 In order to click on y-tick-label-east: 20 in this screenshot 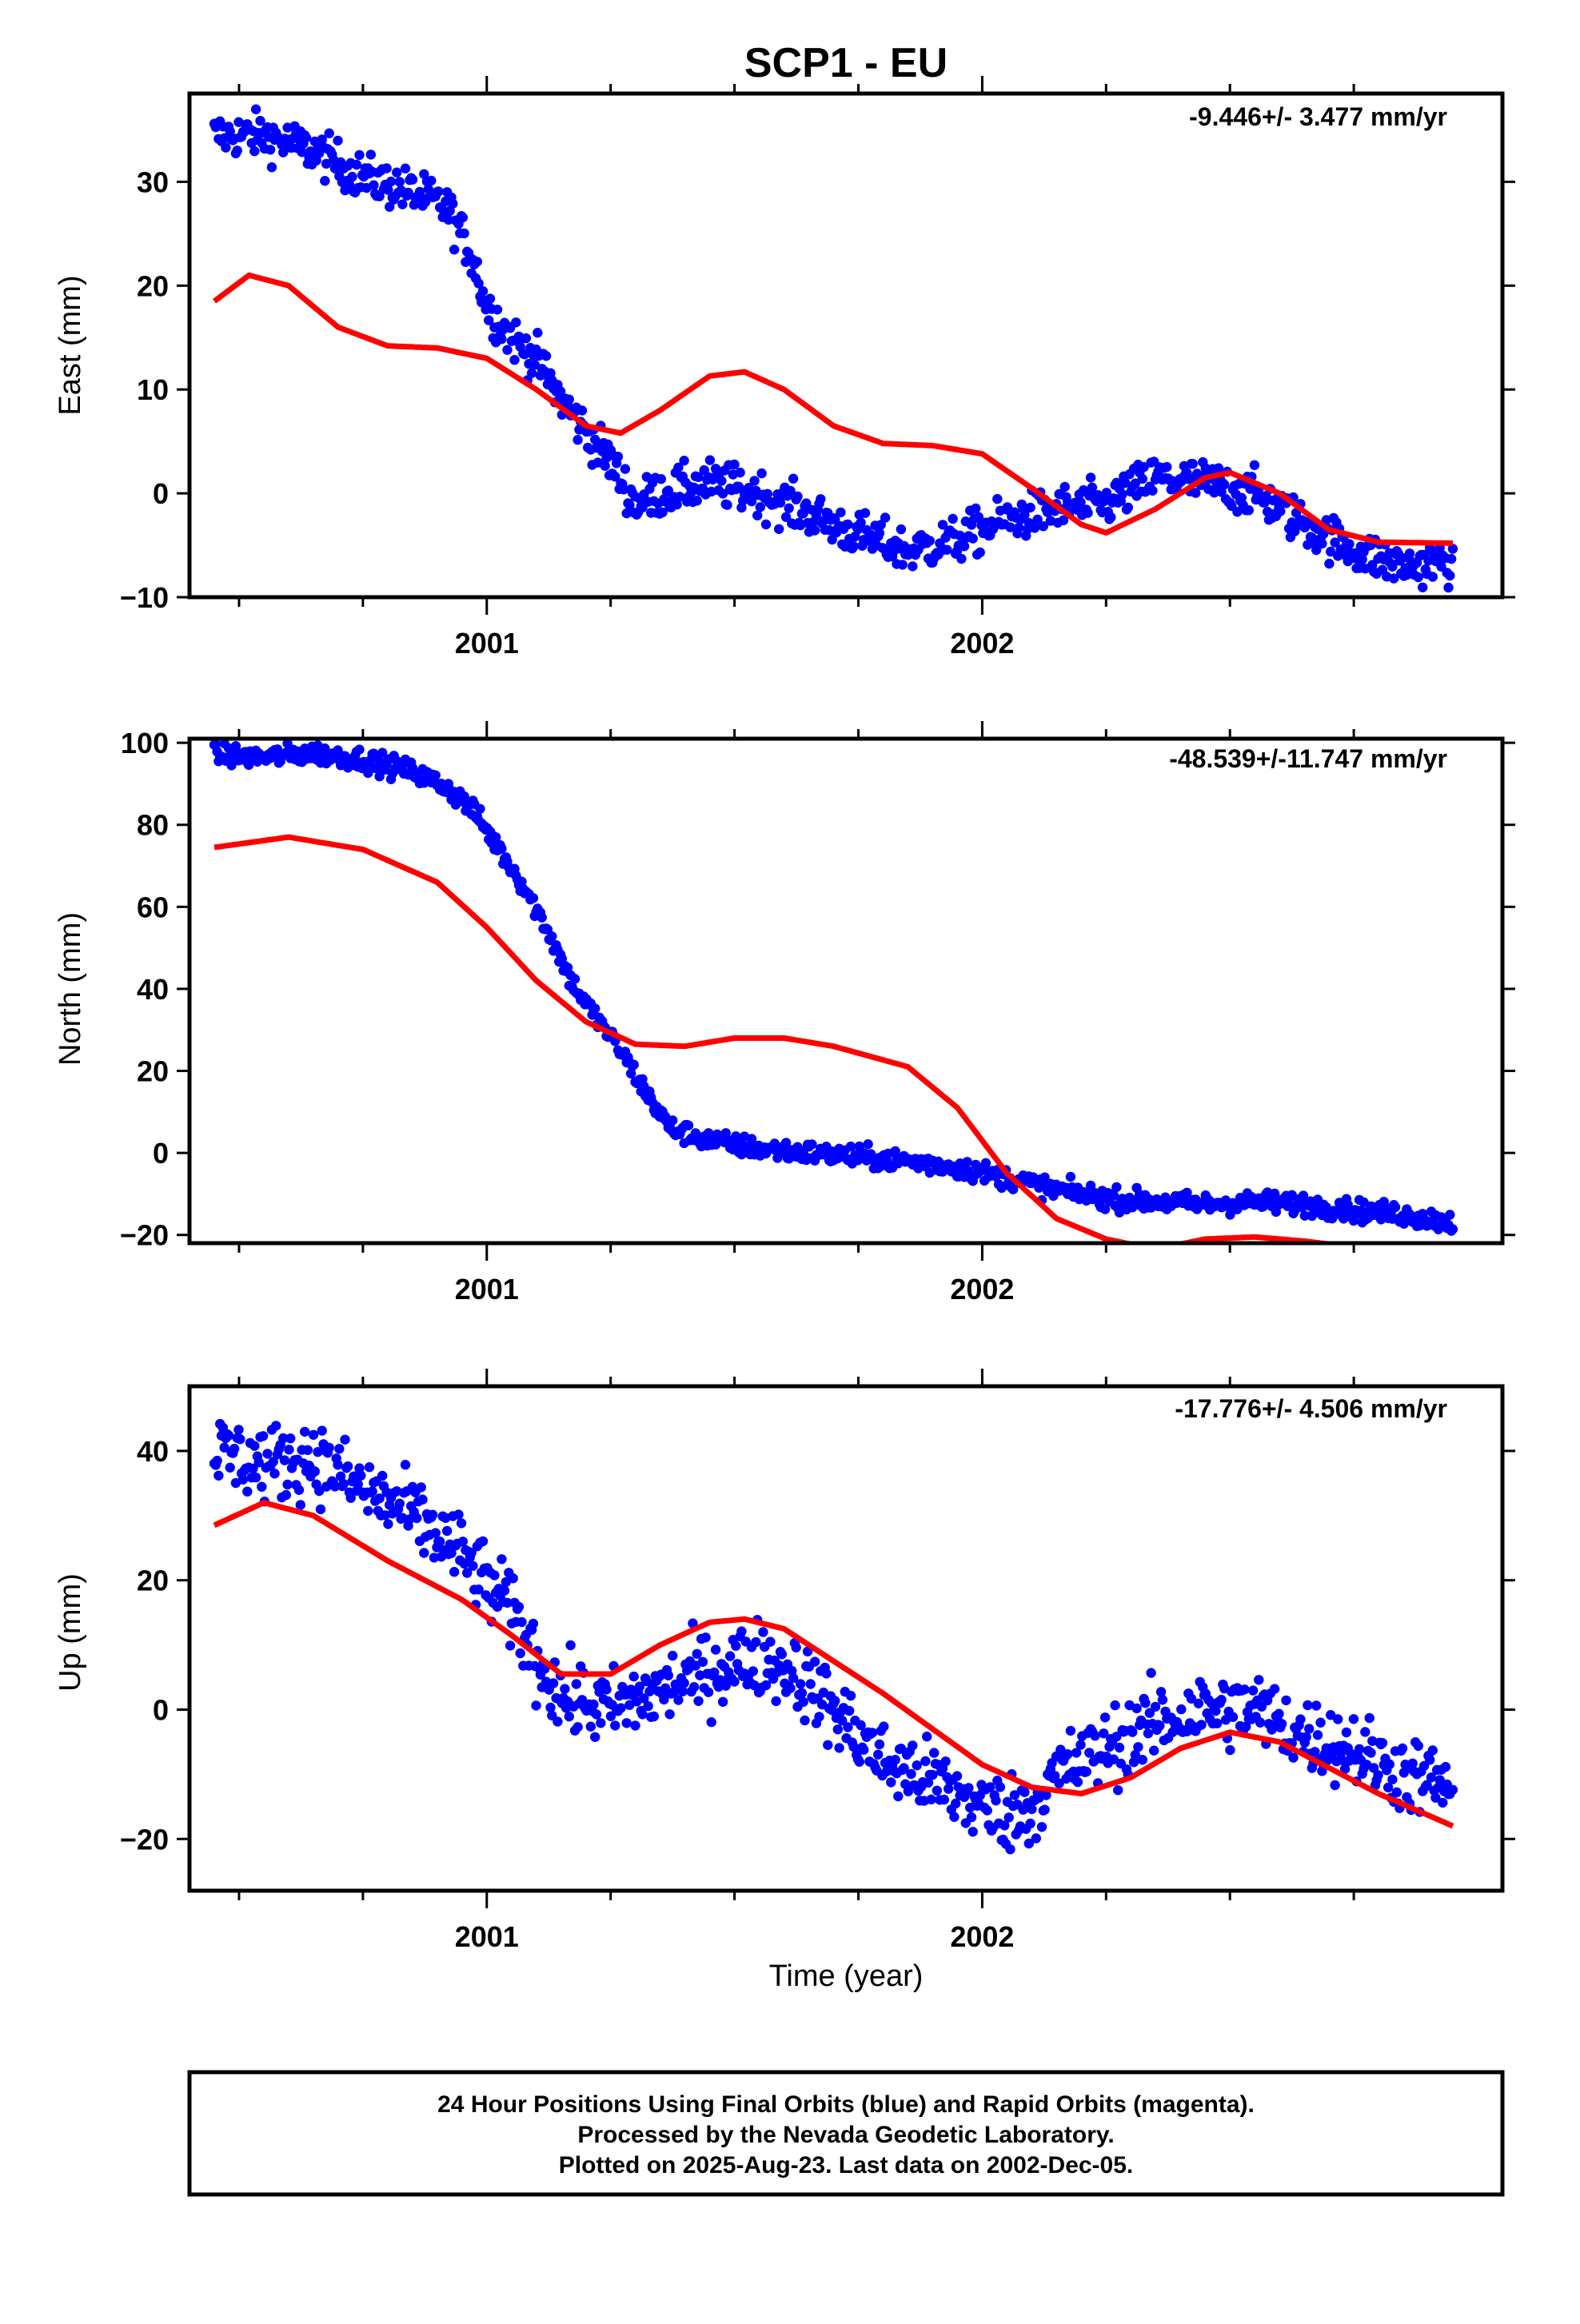, I will do `click(153, 286)`.